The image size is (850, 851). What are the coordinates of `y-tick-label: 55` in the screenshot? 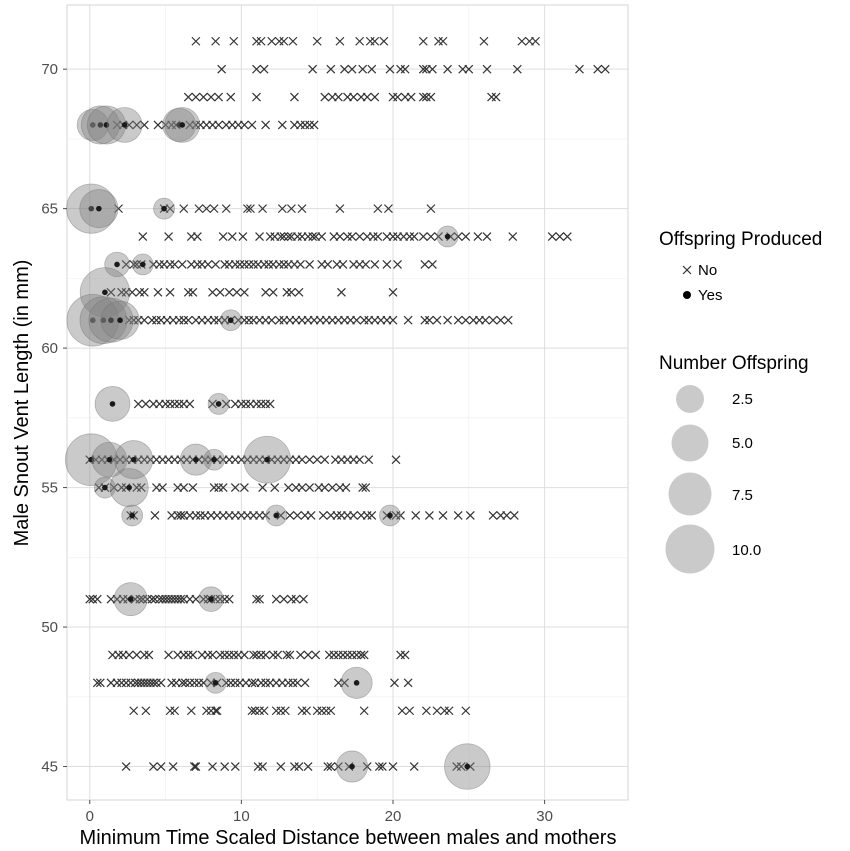 It's located at (49, 488).